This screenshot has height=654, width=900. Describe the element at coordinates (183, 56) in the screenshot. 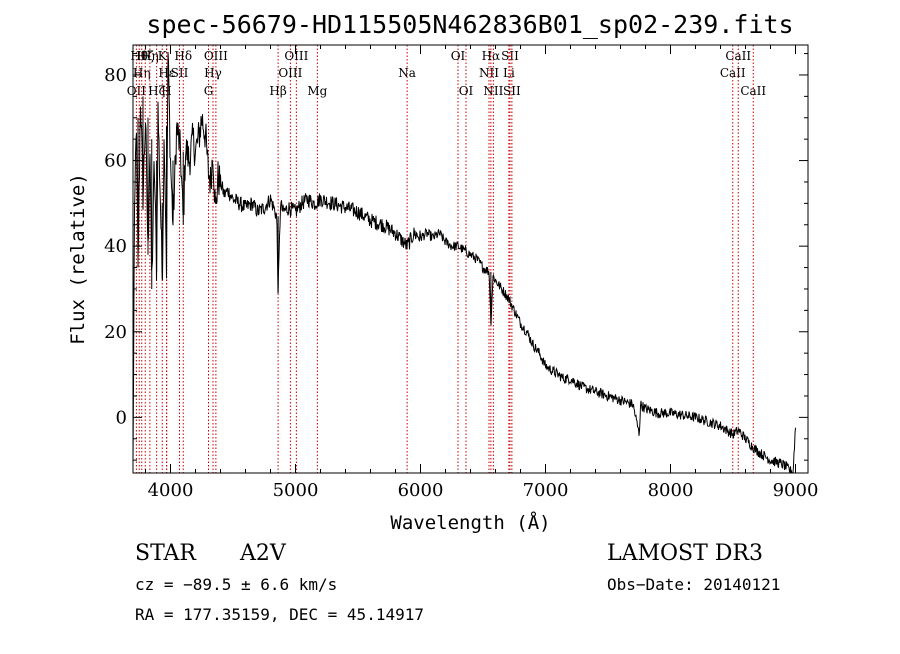

I see `line-marker-label: Hδ` at that location.